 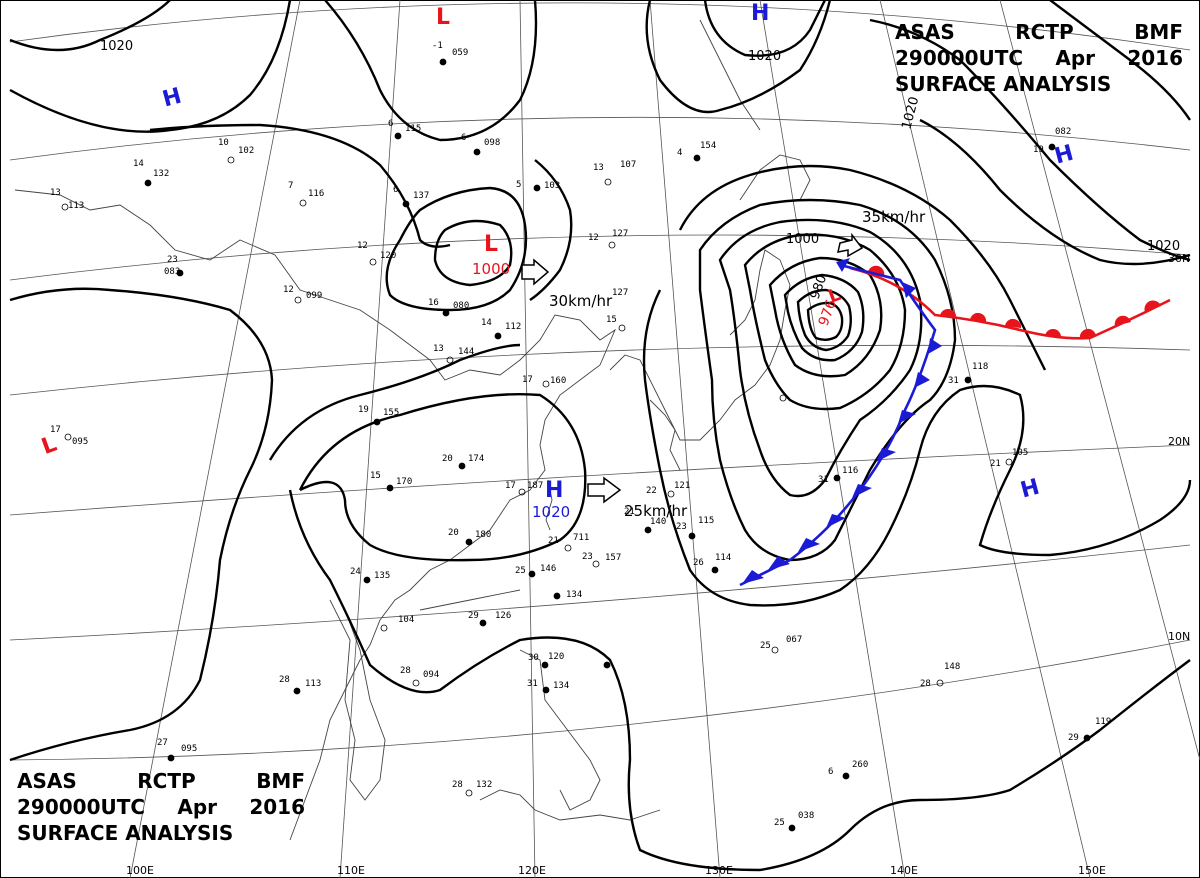 What do you see at coordinates (421, 196) in the screenshot?
I see `station-pressure: 137` at bounding box center [421, 196].